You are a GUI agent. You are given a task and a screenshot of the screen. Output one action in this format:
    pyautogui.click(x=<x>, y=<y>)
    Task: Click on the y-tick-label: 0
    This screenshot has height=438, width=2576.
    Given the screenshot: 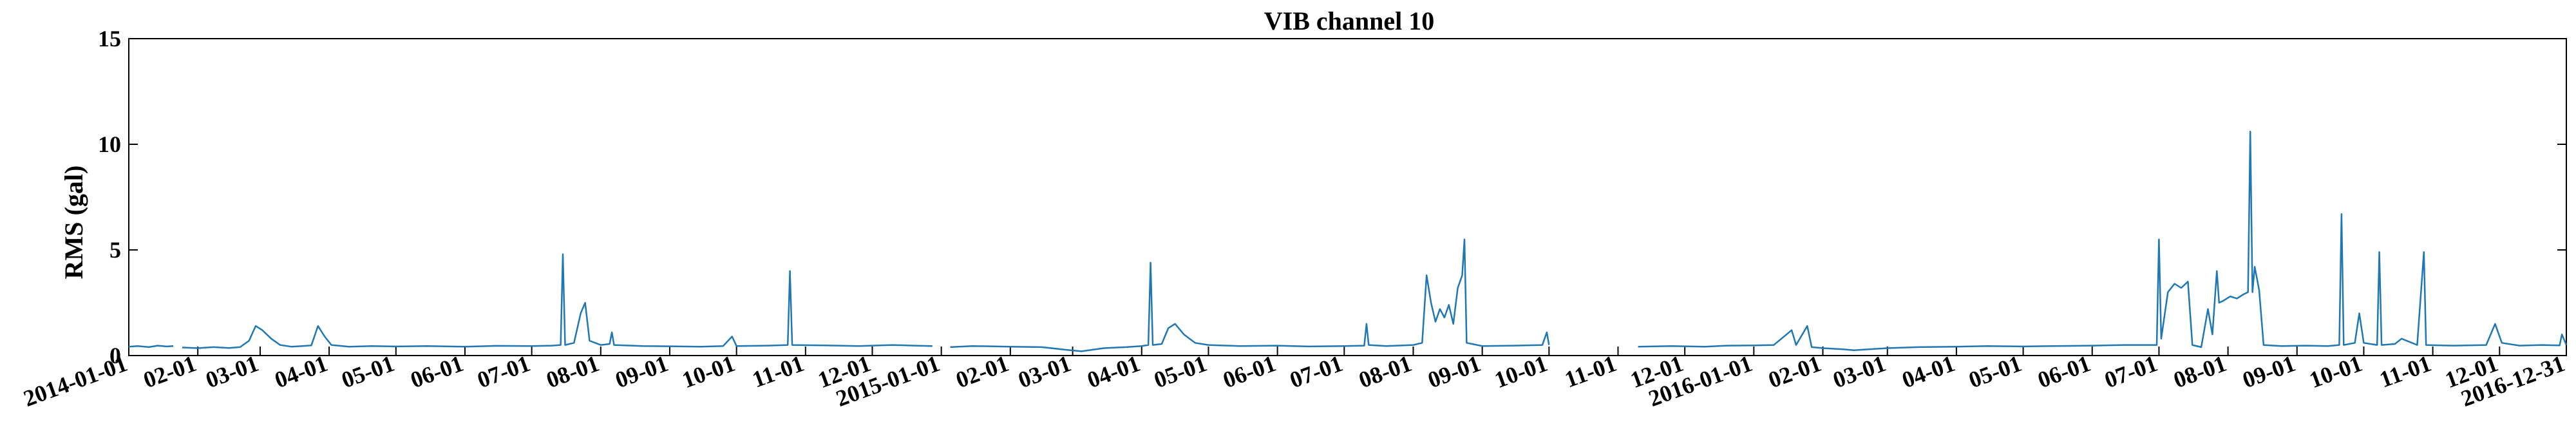 What is the action you would take?
    pyautogui.click(x=115, y=355)
    